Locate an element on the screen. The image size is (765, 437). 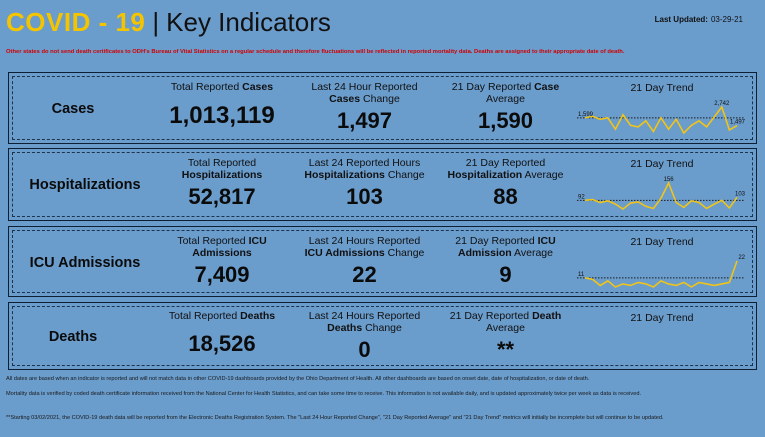
cases-trend-label: 21 Day Trend is located at coordinates (662, 88).